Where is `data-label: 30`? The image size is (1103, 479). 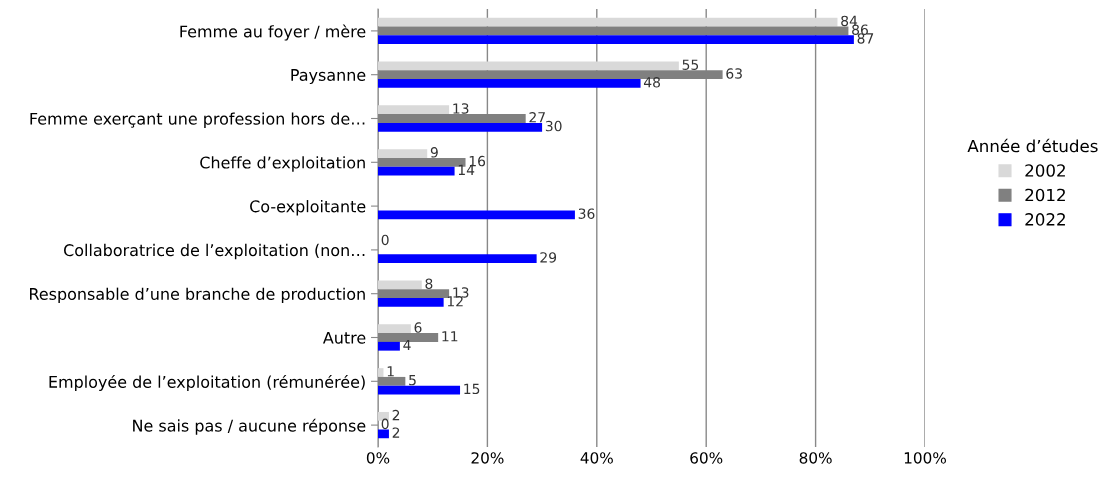
data-label: 30 is located at coordinates (553, 126).